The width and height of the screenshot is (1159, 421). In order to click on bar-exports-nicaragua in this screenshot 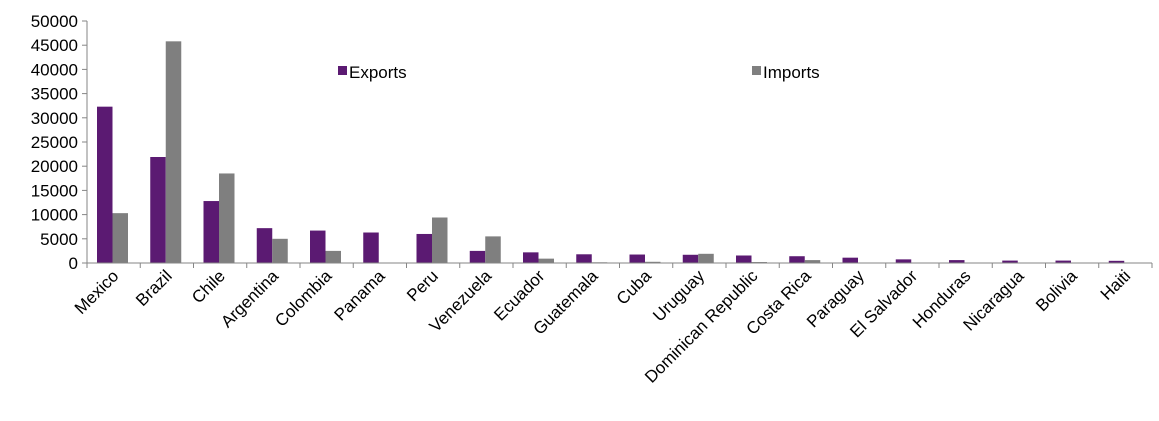, I will do `click(1010, 261)`.